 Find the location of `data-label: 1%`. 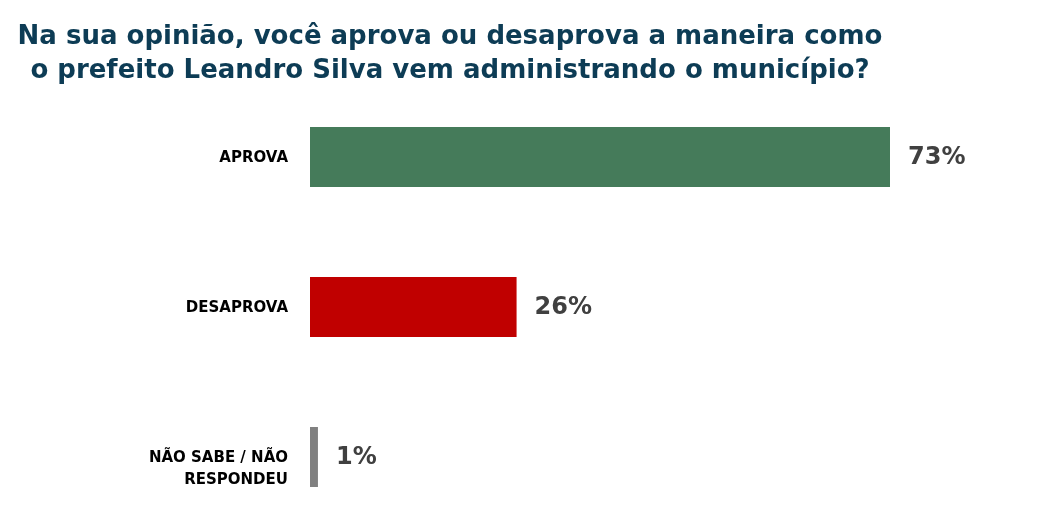

data-label: 1% is located at coordinates (356, 456).